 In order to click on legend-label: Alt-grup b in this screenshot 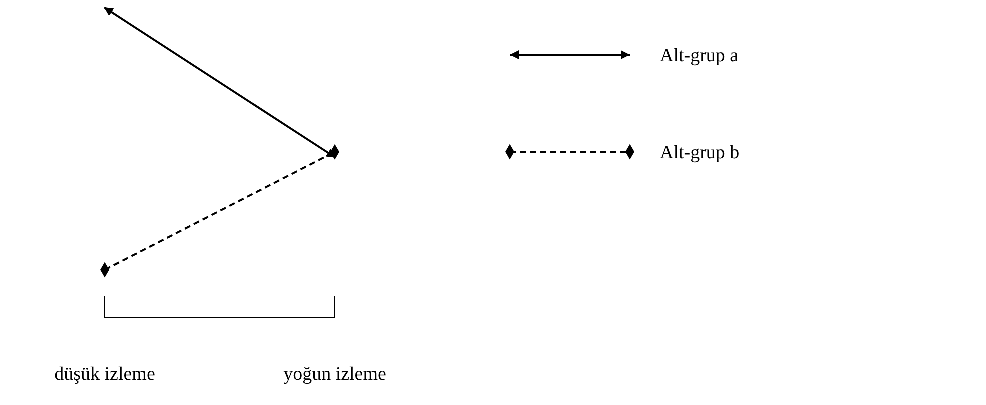, I will do `click(700, 153)`.